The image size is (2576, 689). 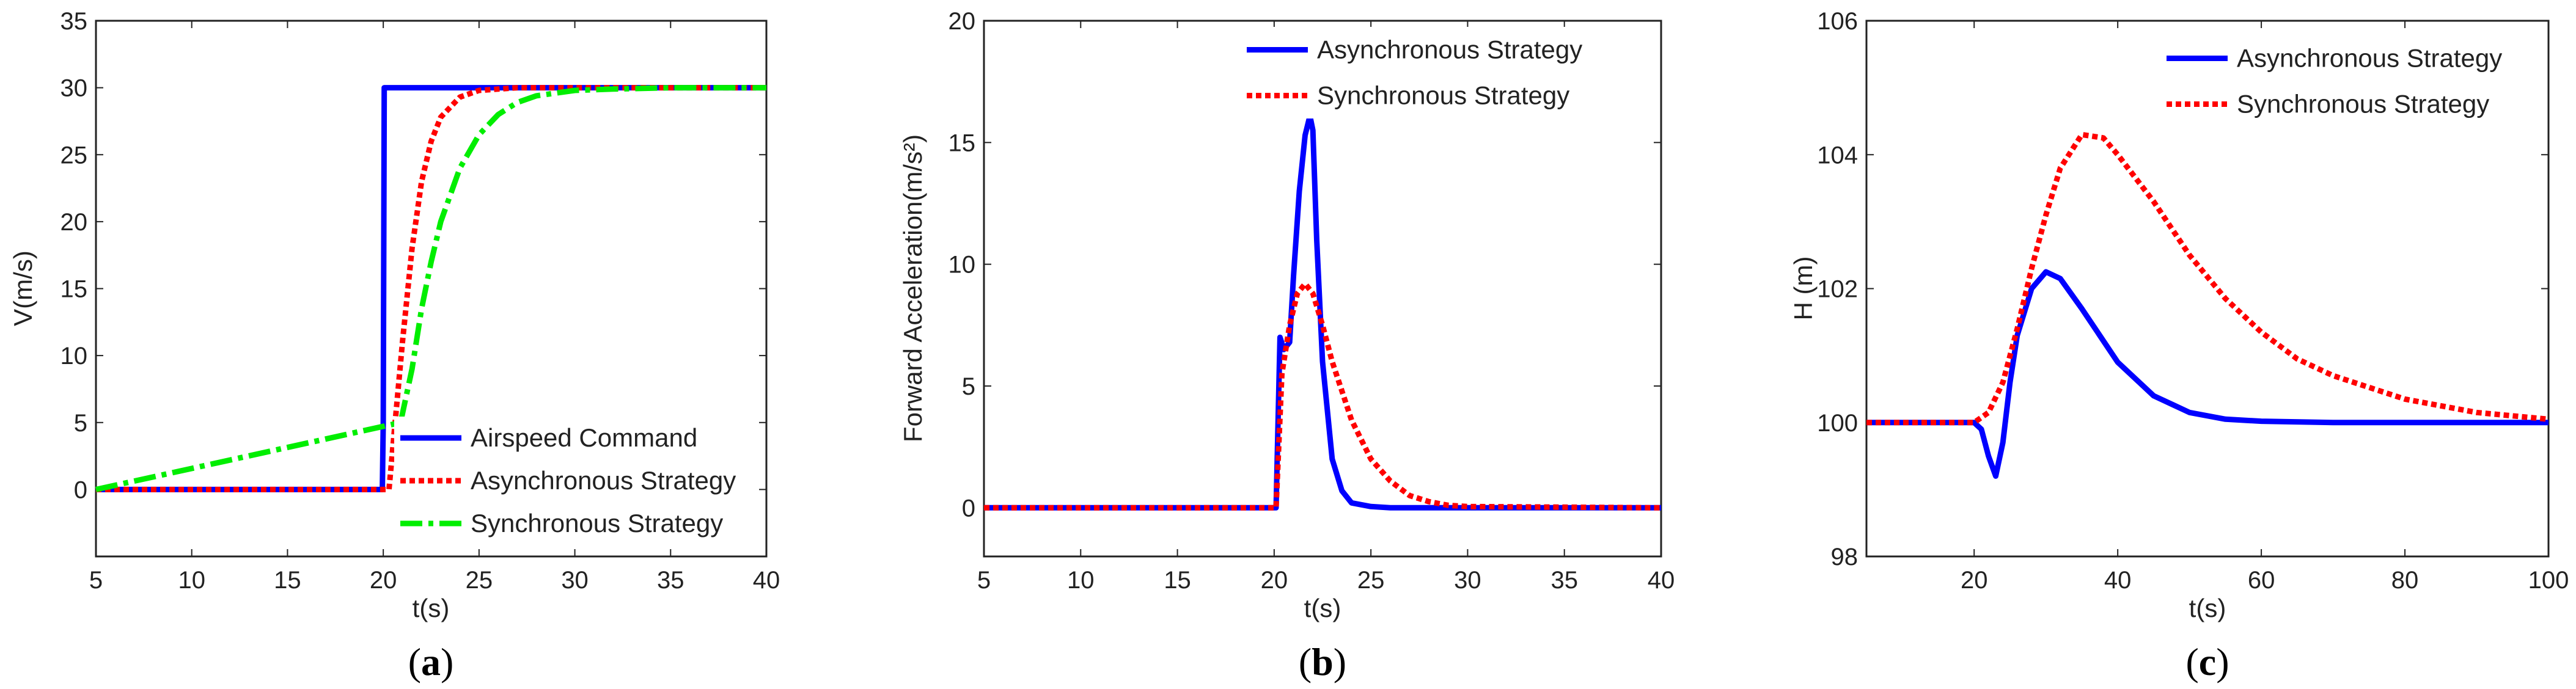 I want to click on y-tick-label: 106, so click(x=1837, y=21).